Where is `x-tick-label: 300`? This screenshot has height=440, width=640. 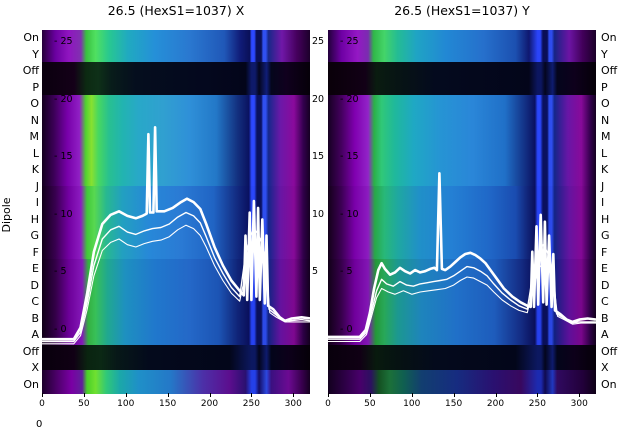
x-tick-label: 300 is located at coordinates (579, 404).